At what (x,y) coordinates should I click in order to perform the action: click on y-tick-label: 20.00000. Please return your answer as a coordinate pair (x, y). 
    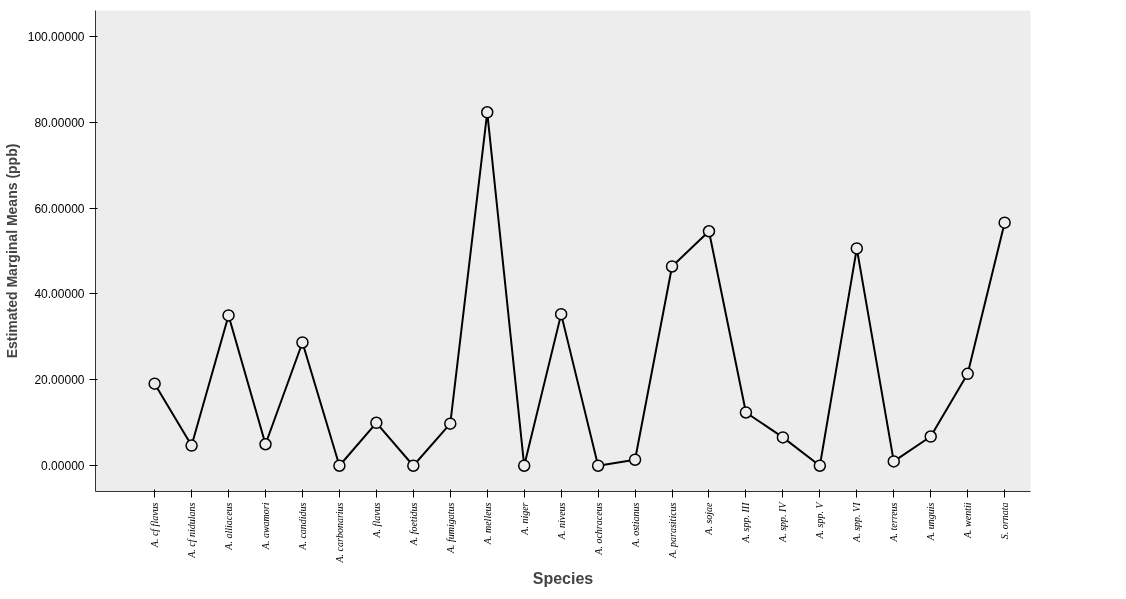
    Looking at the image, I should click on (59, 380).